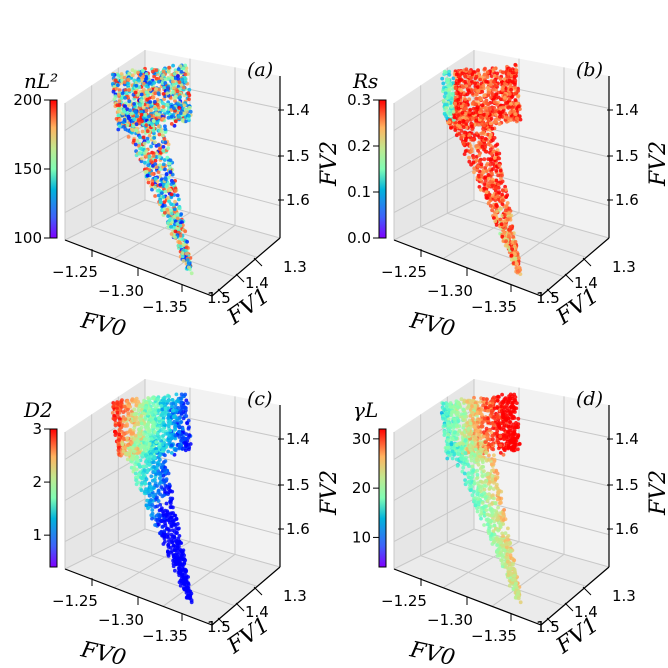  Describe the element at coordinates (41, 81) in the screenshot. I see `colorbar-title: nL²` at that location.